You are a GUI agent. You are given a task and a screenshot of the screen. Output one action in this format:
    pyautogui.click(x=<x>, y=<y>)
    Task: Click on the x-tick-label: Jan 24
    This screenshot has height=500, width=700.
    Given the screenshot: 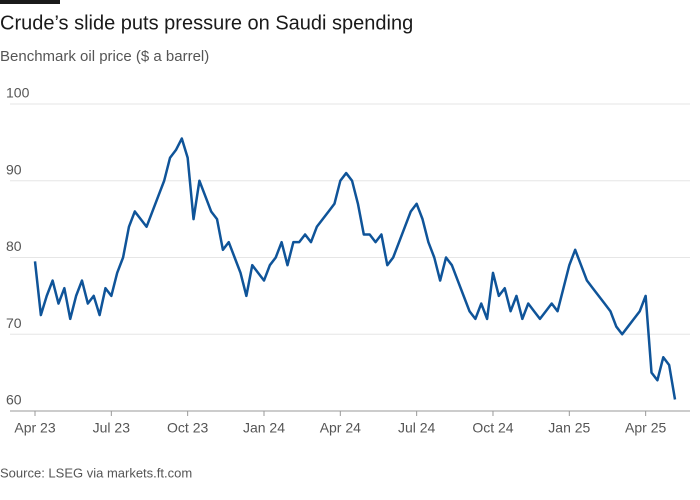 What is the action you would take?
    pyautogui.click(x=264, y=428)
    